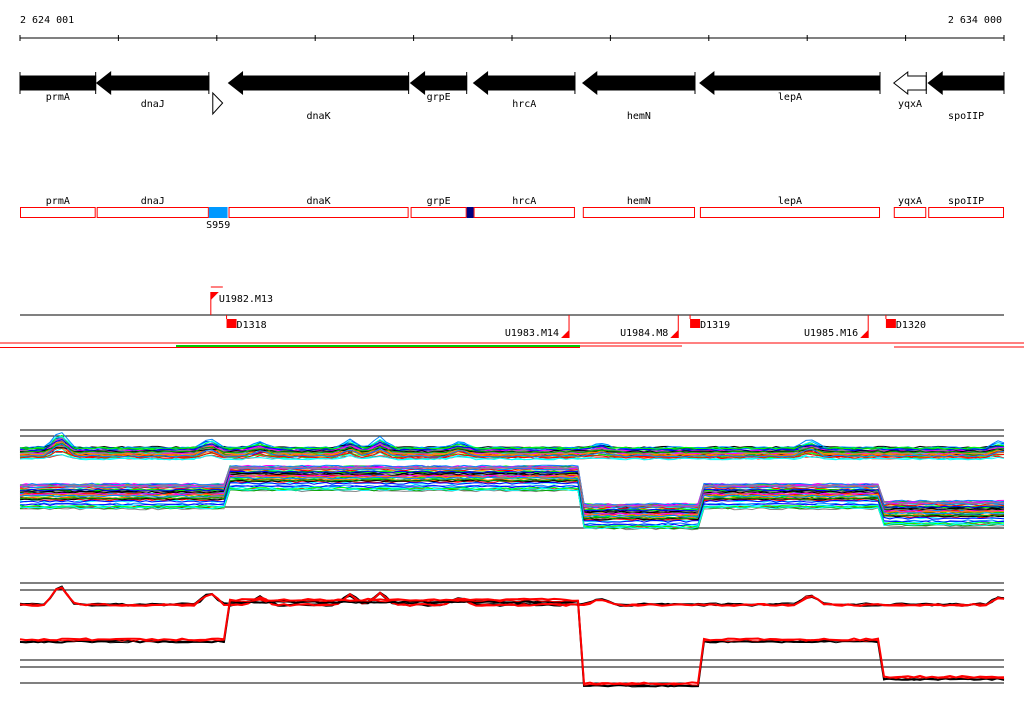 The image size is (1024, 714). I want to click on gene-label: dnaK, so click(319, 116).